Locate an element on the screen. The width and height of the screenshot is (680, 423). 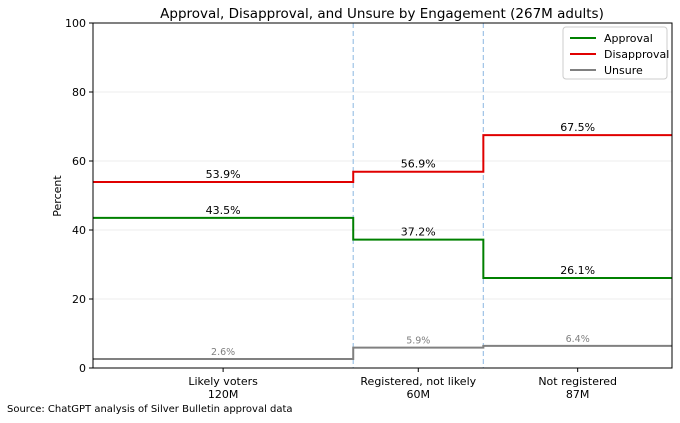
series-line-unsure is located at coordinates (382, 352).